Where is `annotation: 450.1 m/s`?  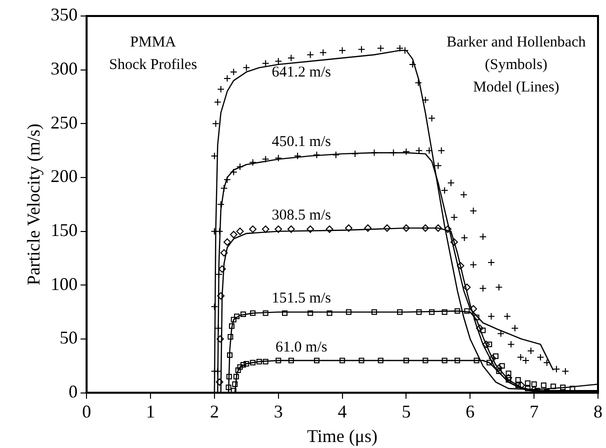 annotation: 450.1 m/s is located at coordinates (302, 142).